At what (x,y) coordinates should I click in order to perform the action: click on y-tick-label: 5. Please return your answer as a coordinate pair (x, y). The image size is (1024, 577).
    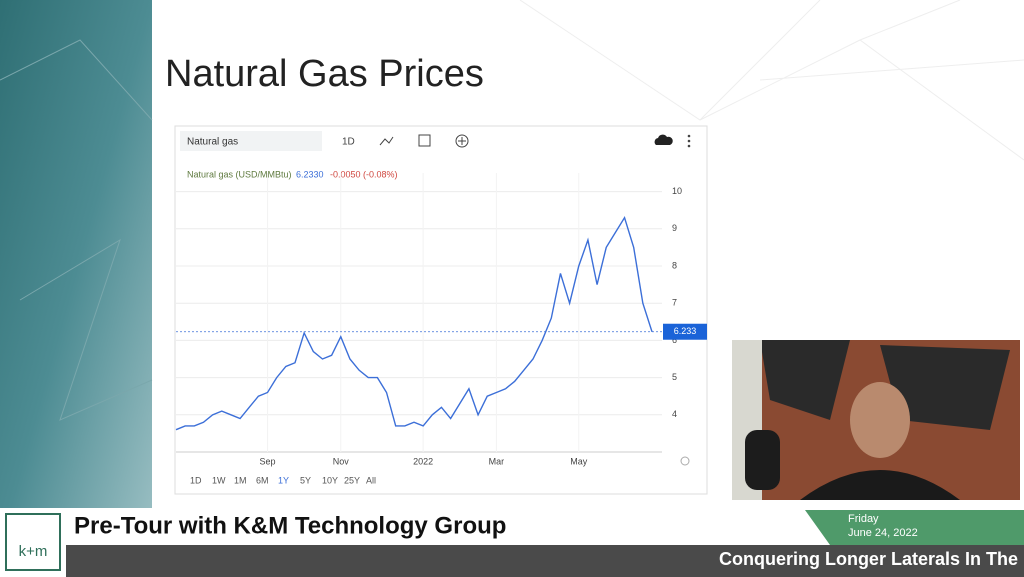
    Looking at the image, I should click on (674, 377).